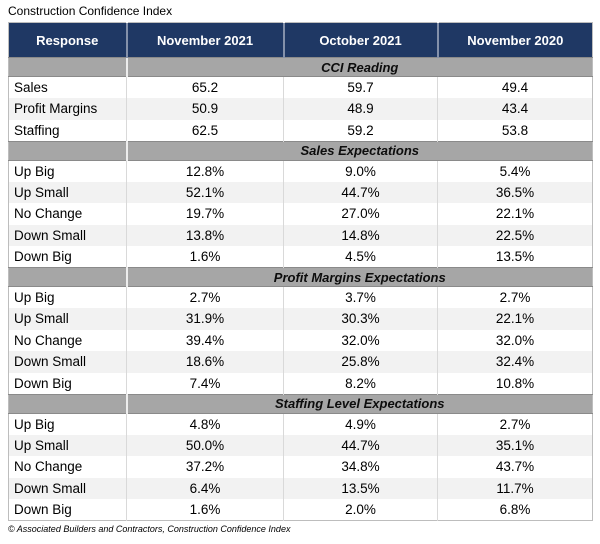 This screenshot has height=544, width=600. I want to click on table-row: Up Small 50.0% 44.7% 35.1%, so click(300, 445).